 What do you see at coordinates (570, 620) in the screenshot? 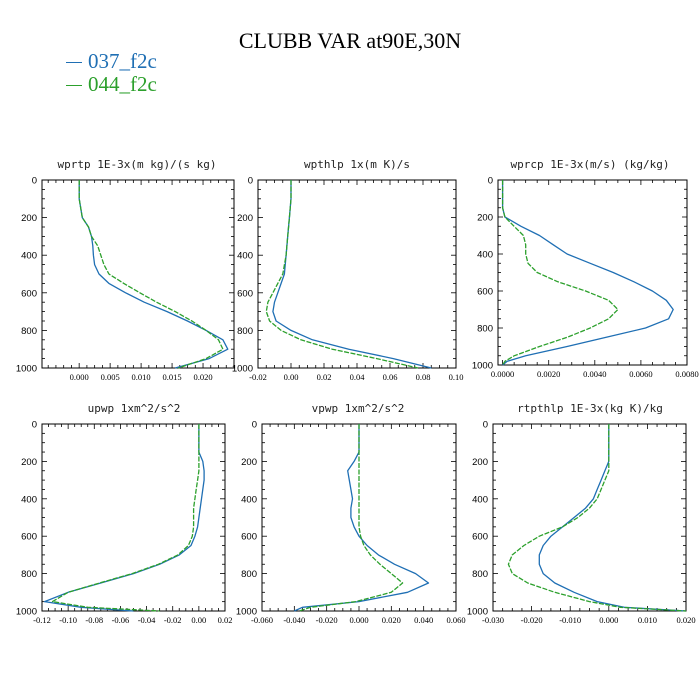
I see `x-tick-label: -0.010` at bounding box center [570, 620].